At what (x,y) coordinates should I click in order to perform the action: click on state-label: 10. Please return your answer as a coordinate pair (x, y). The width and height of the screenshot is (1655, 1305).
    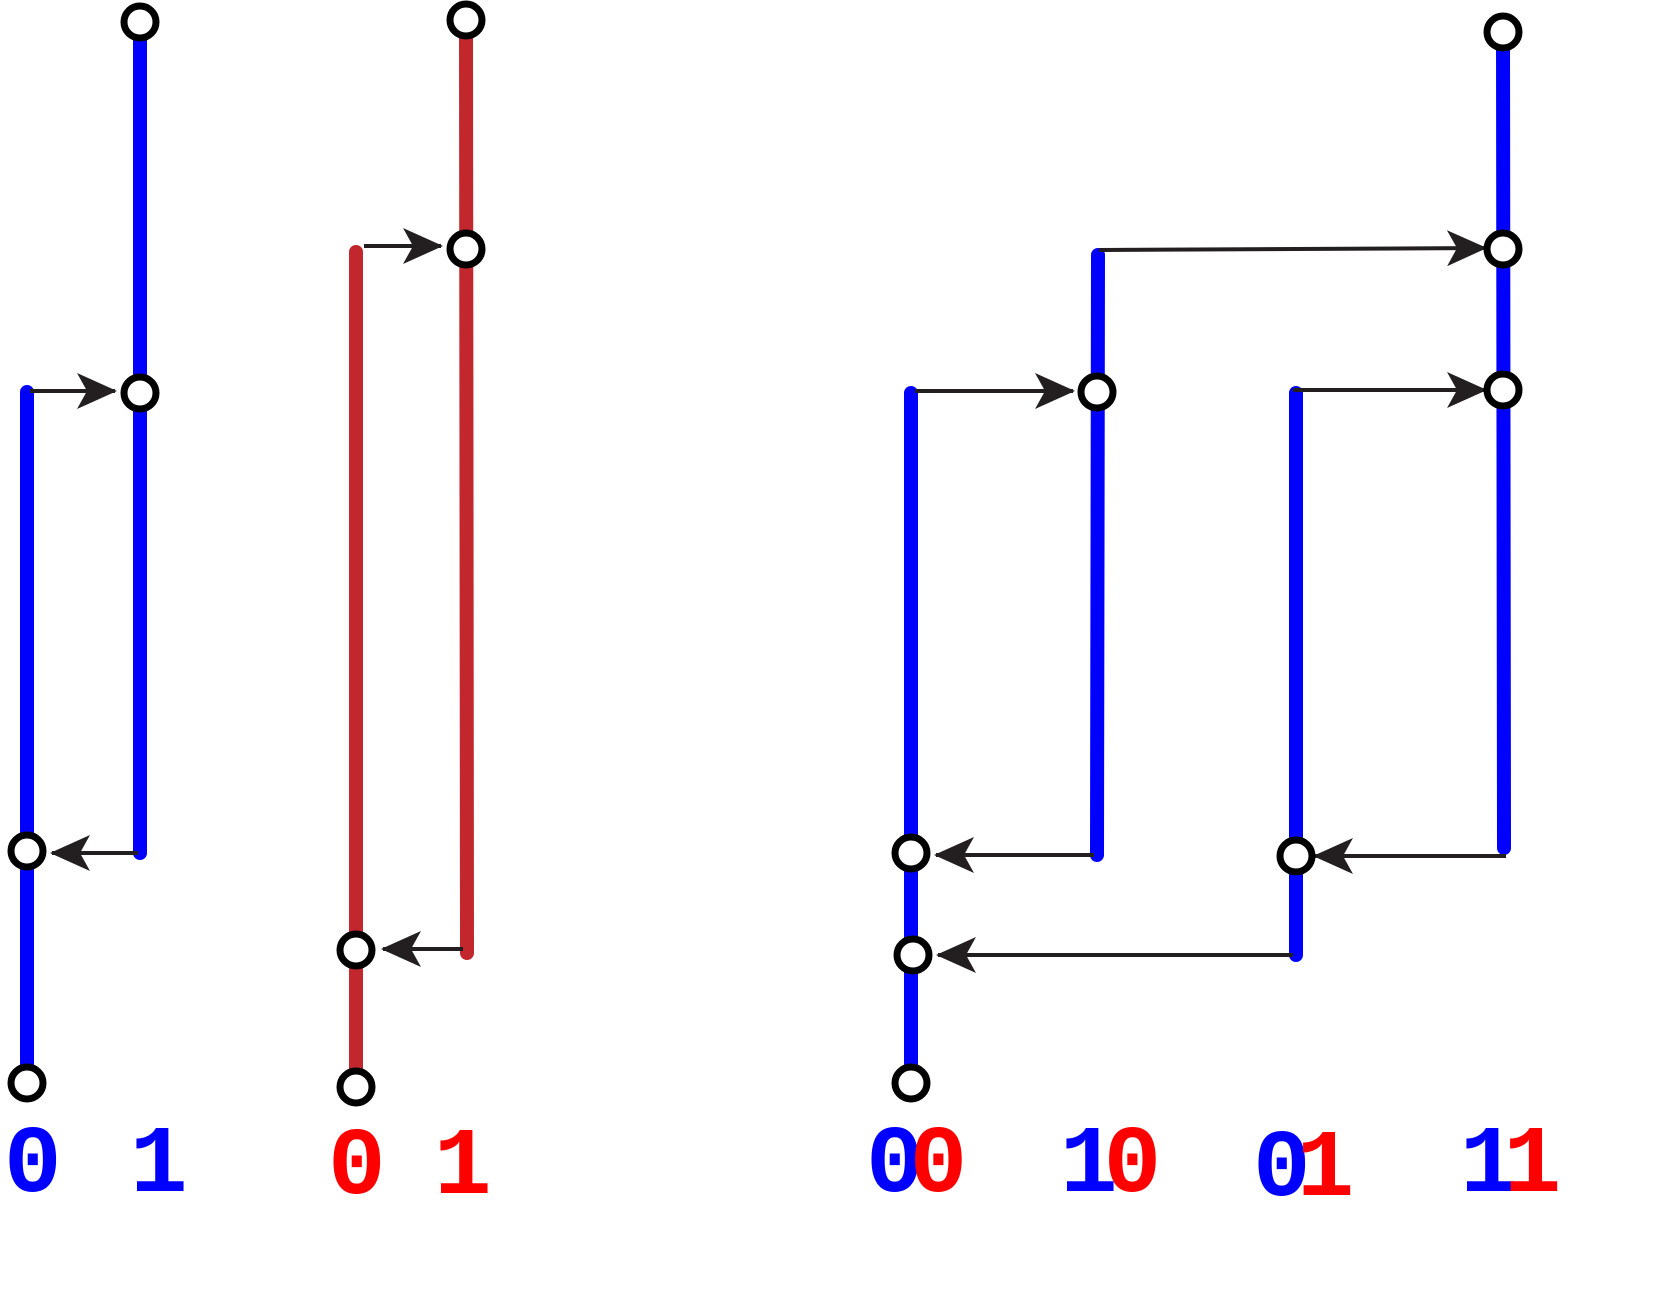
    Looking at the image, I should click on (1110, 1165).